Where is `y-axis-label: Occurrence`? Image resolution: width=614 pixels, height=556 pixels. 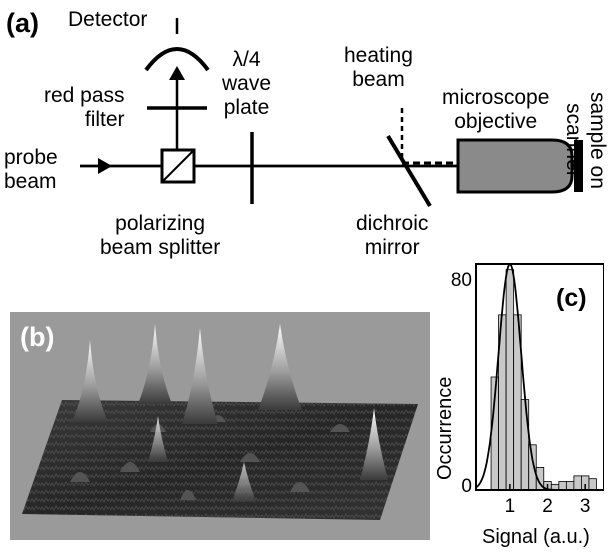 y-axis-label: Occurrence is located at coordinates (445, 428).